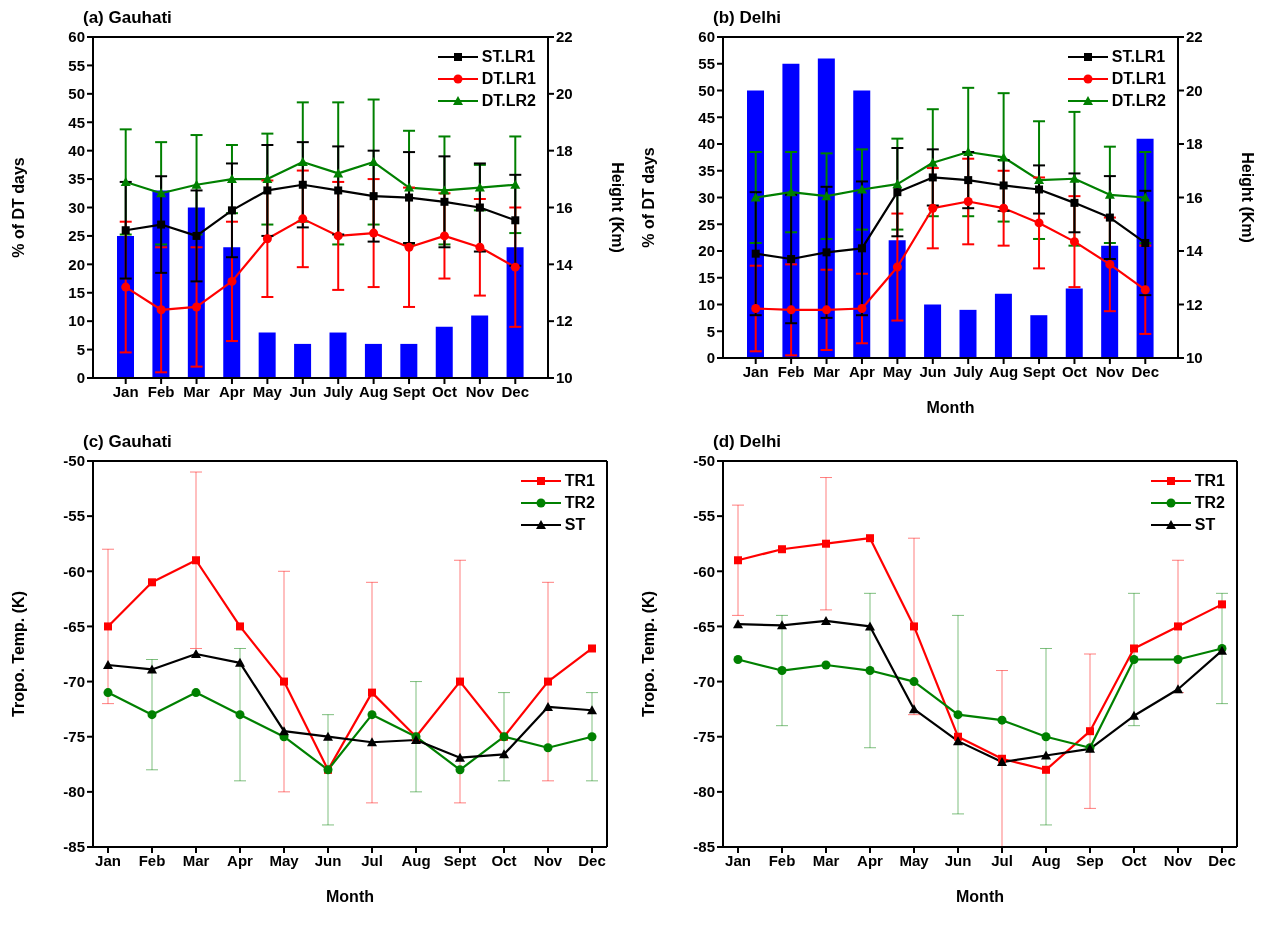 Image resolution: width=1279 pixels, height=931 pixels. I want to click on x-tick-label: Sept, so click(1039, 371).